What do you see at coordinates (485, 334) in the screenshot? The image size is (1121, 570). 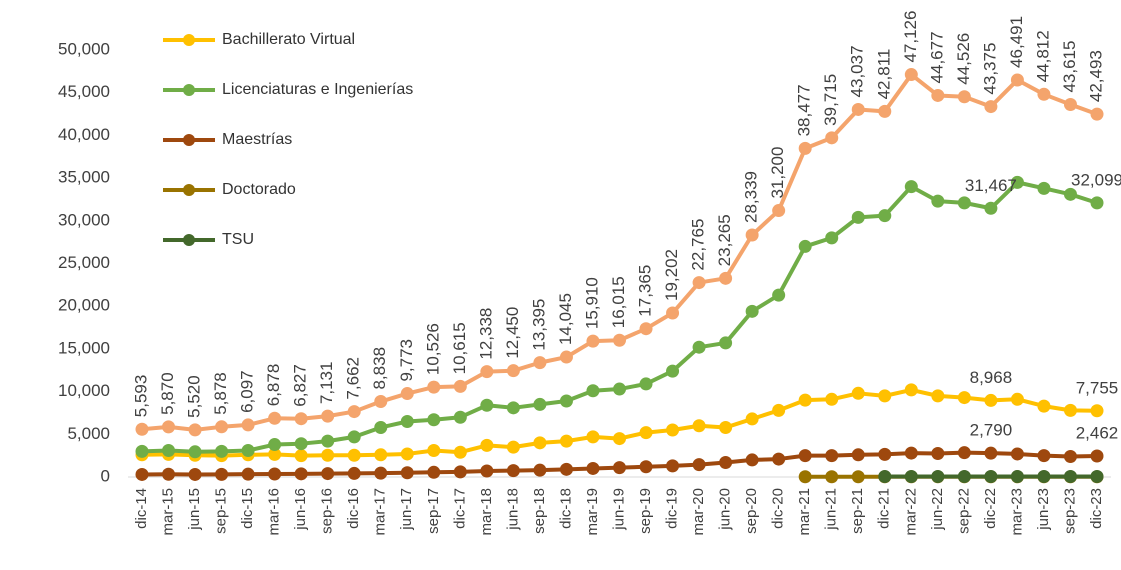 I see `data-label: 12,338` at bounding box center [485, 334].